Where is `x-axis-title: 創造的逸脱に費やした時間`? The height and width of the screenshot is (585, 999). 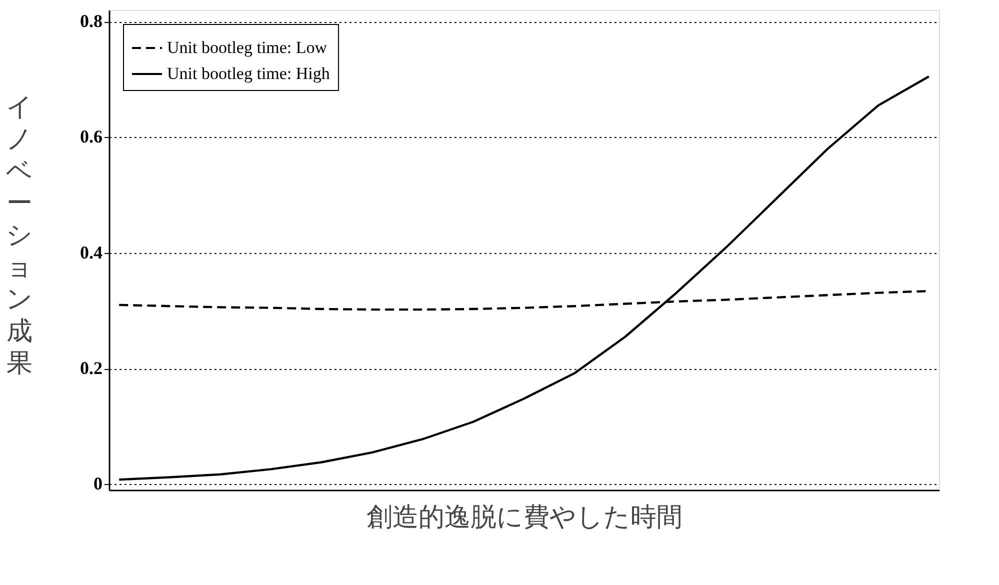 x-axis-title: 創造的逸脱に費やした時間 is located at coordinates (524, 517).